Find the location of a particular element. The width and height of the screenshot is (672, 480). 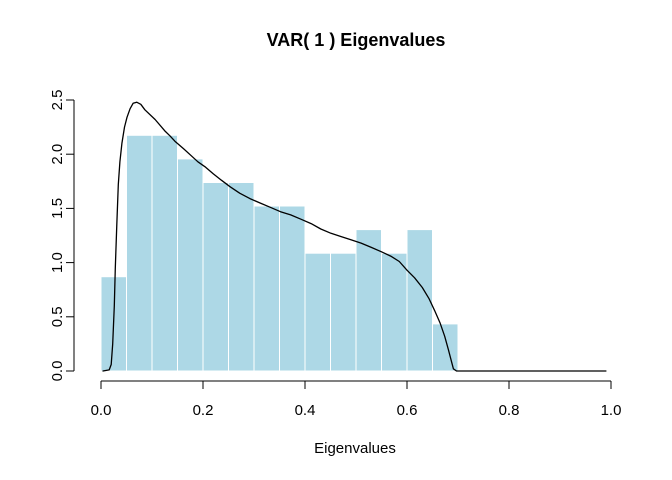

x-tick-label: 0.4 is located at coordinates (305, 410).